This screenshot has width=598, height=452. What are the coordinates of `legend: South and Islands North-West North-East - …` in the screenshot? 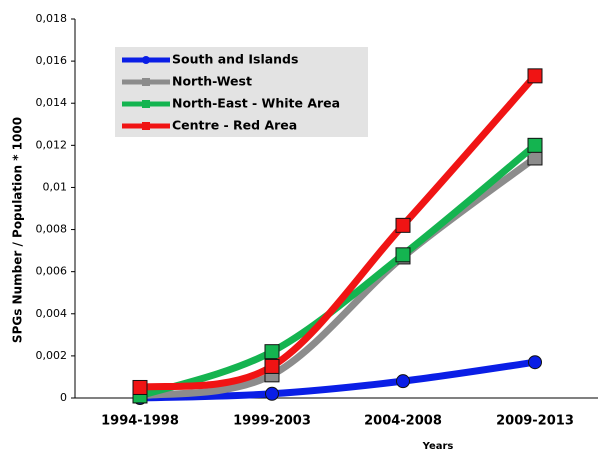 It's located at (241, 92).